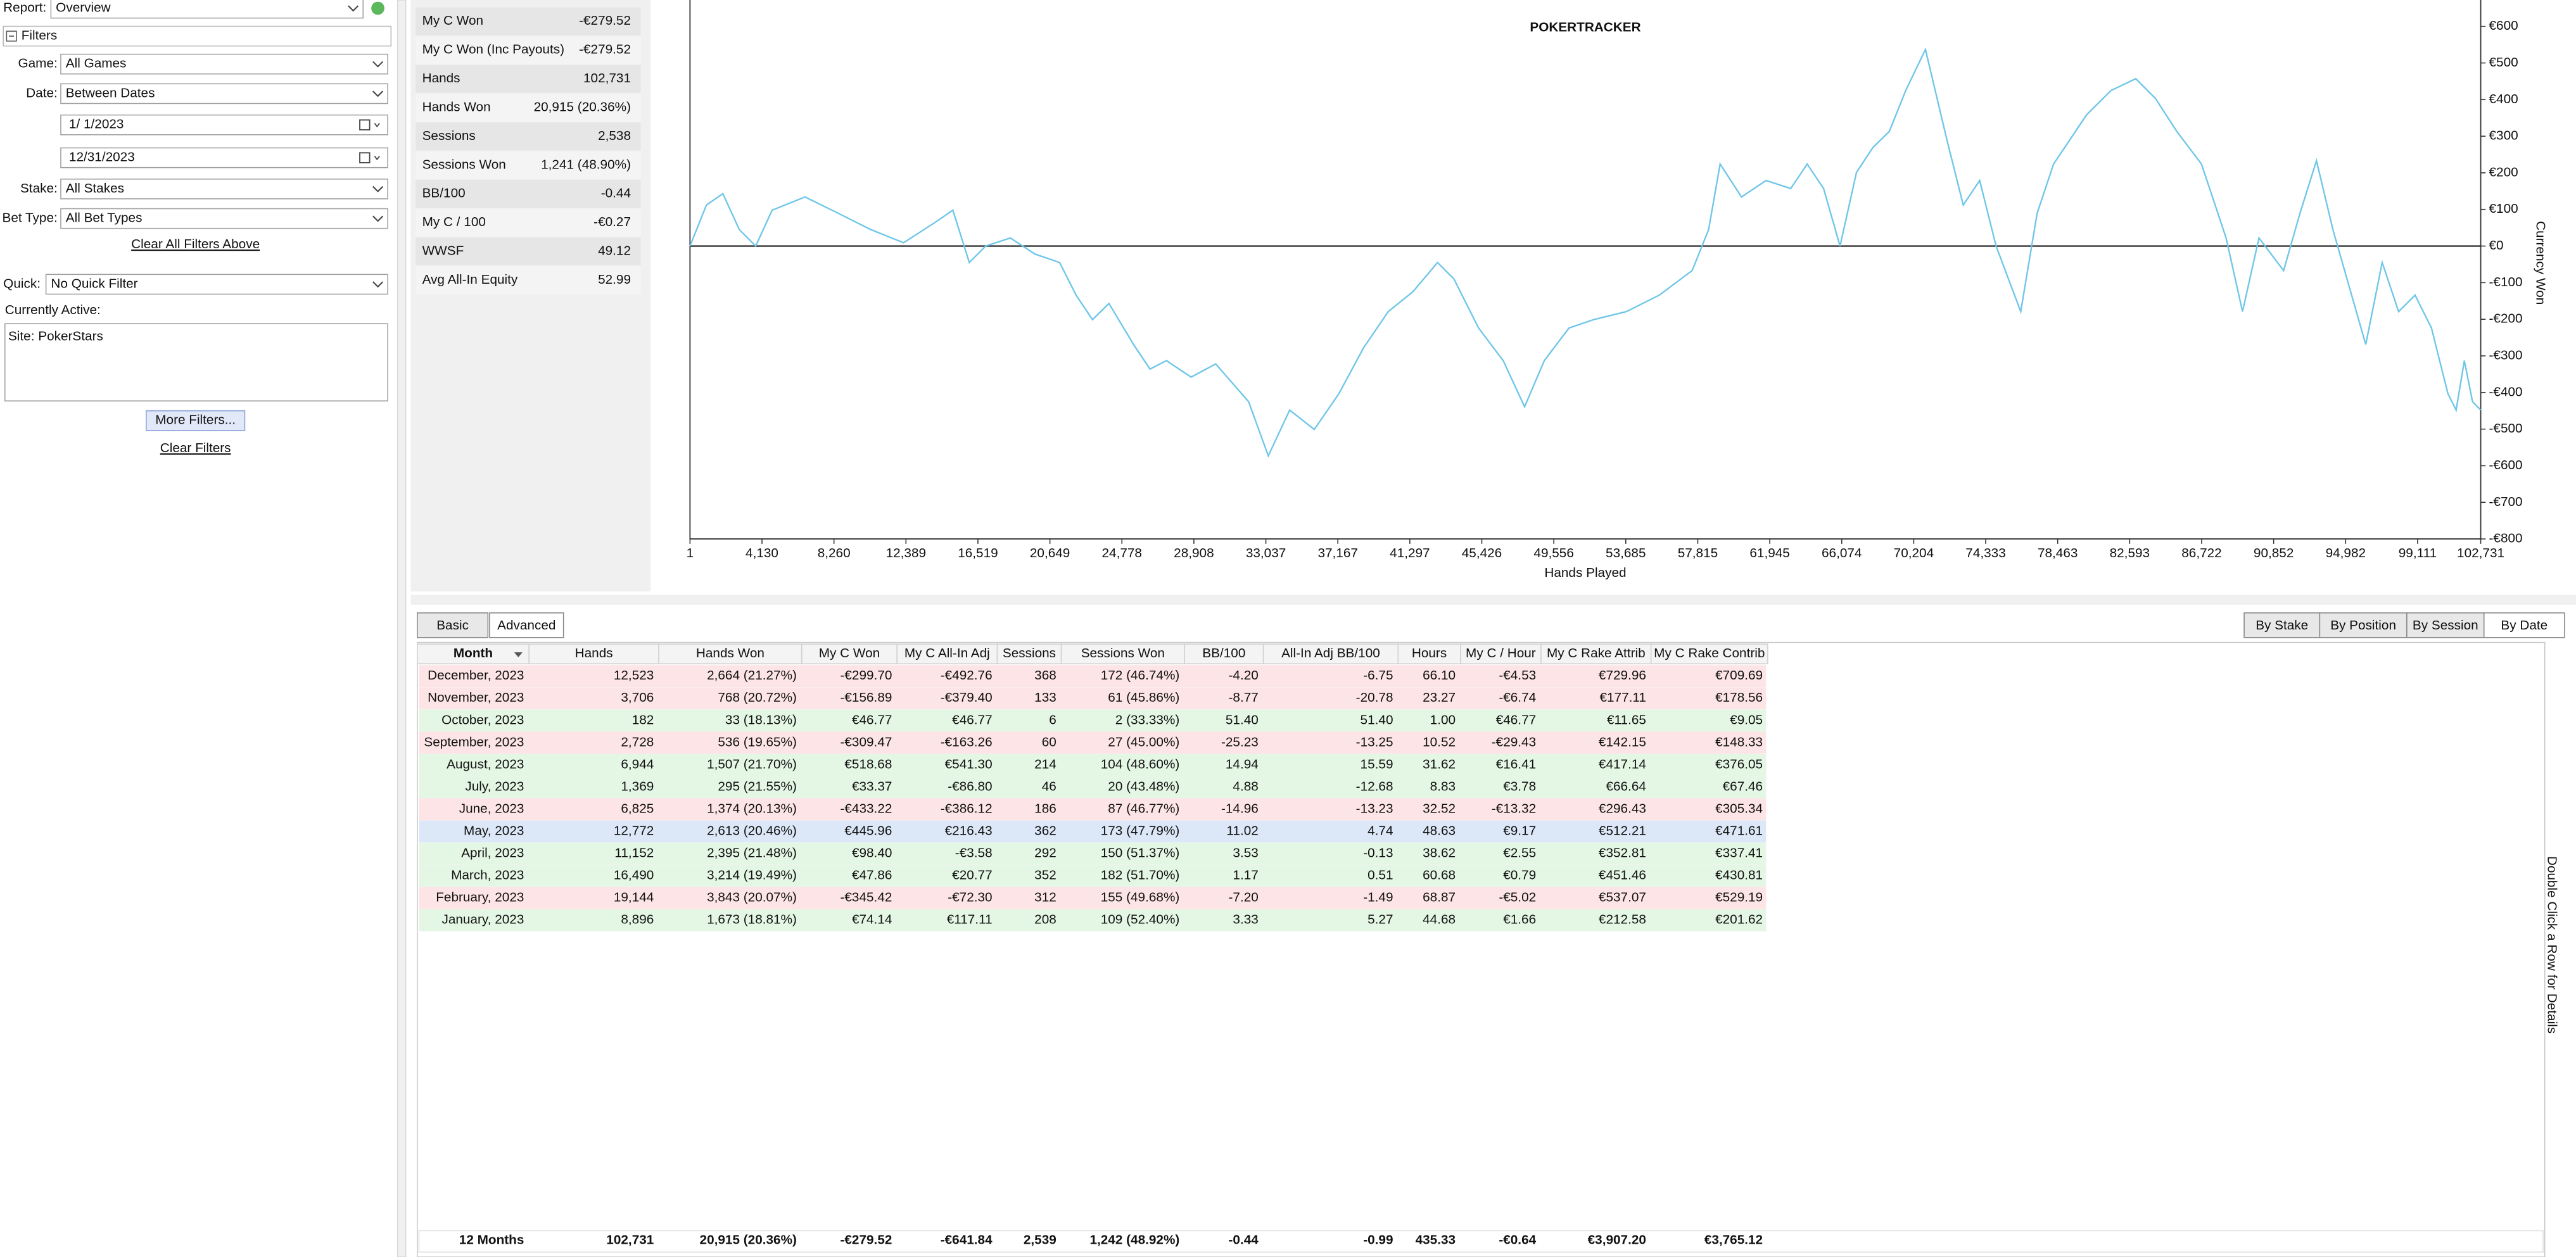  What do you see at coordinates (607, 78) in the screenshot?
I see `stat-value: 102,731` at bounding box center [607, 78].